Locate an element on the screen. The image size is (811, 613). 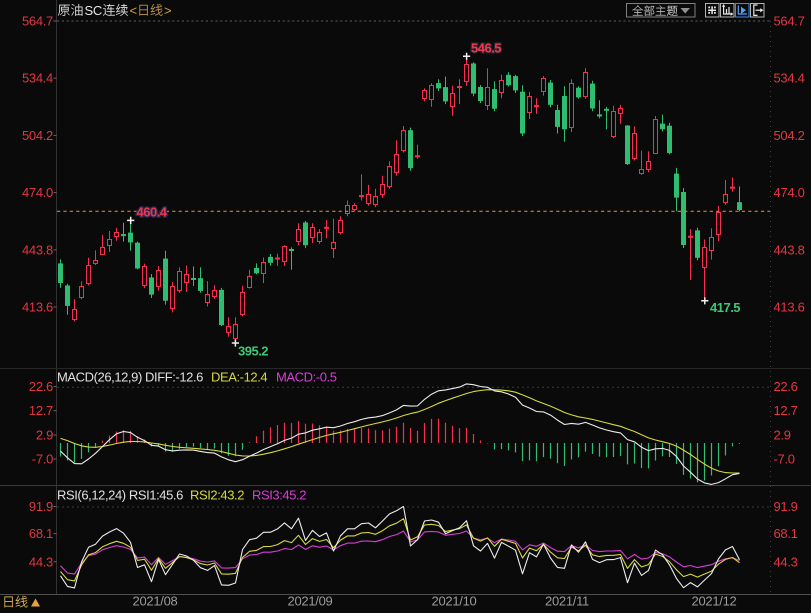
svg-text: 2021/12 is located at coordinates (714, 601).